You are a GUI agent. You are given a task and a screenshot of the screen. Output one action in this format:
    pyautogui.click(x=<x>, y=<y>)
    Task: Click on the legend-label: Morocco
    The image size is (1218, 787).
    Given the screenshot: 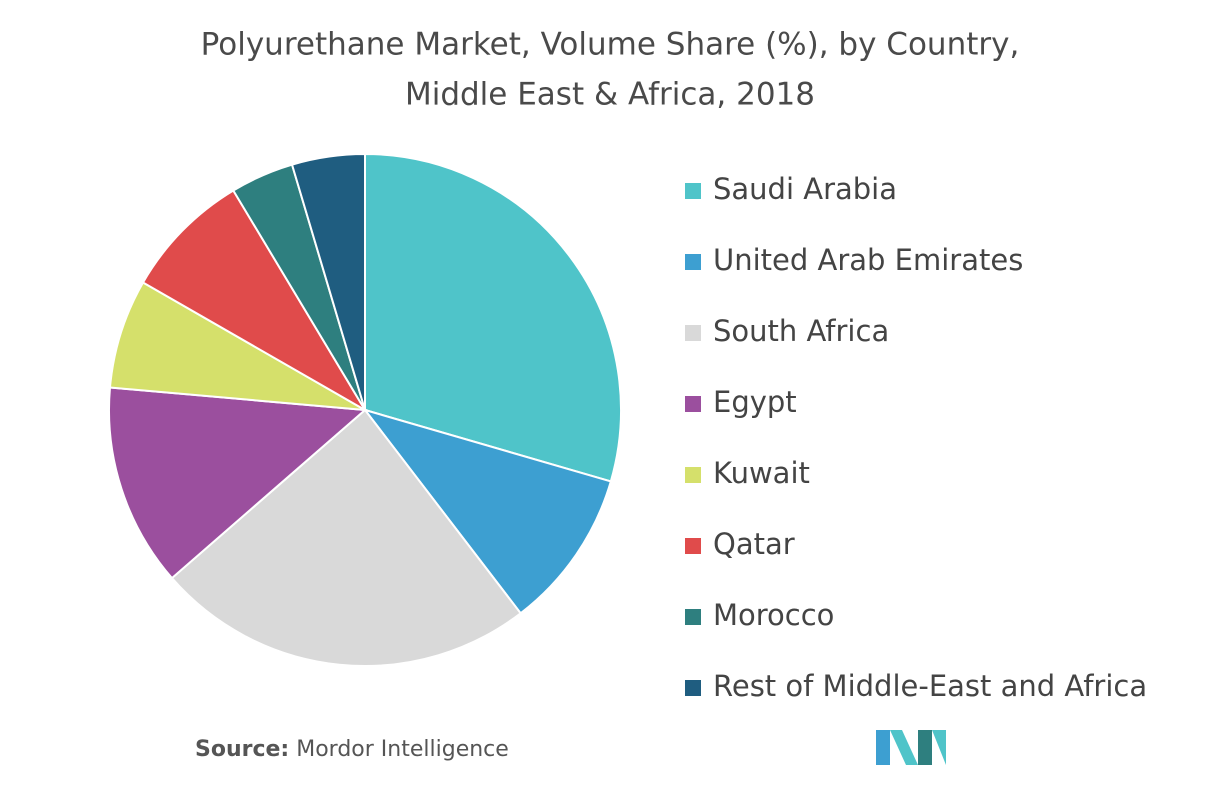 What is the action you would take?
    pyautogui.click(x=773, y=615)
    